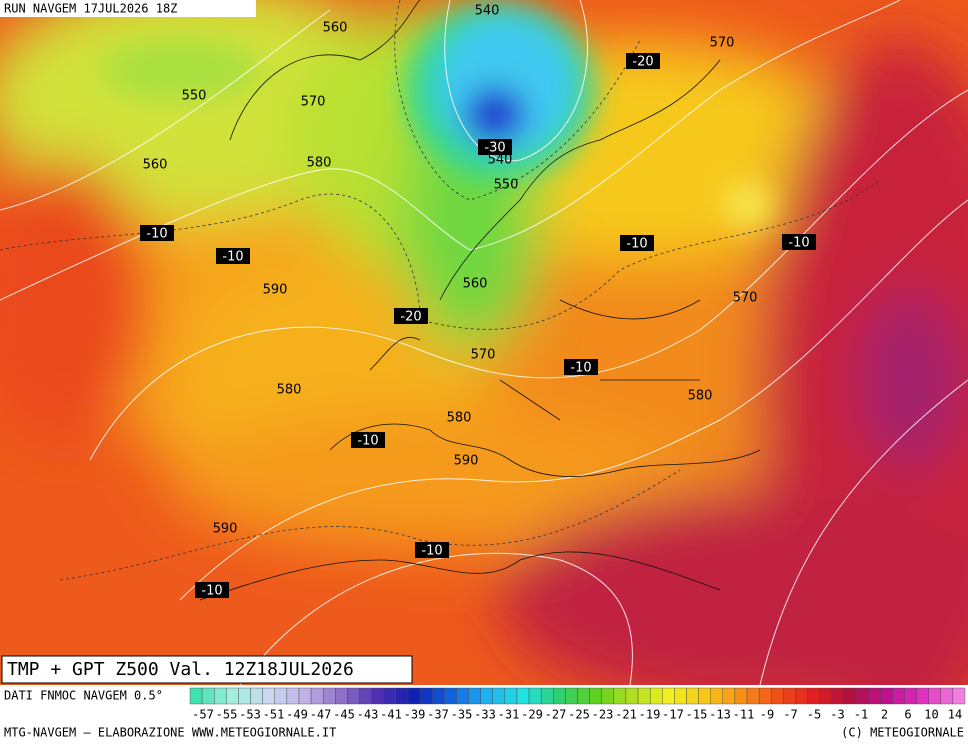 This screenshot has width=968, height=745. I want to click on scale-label: -5, so click(814, 715).